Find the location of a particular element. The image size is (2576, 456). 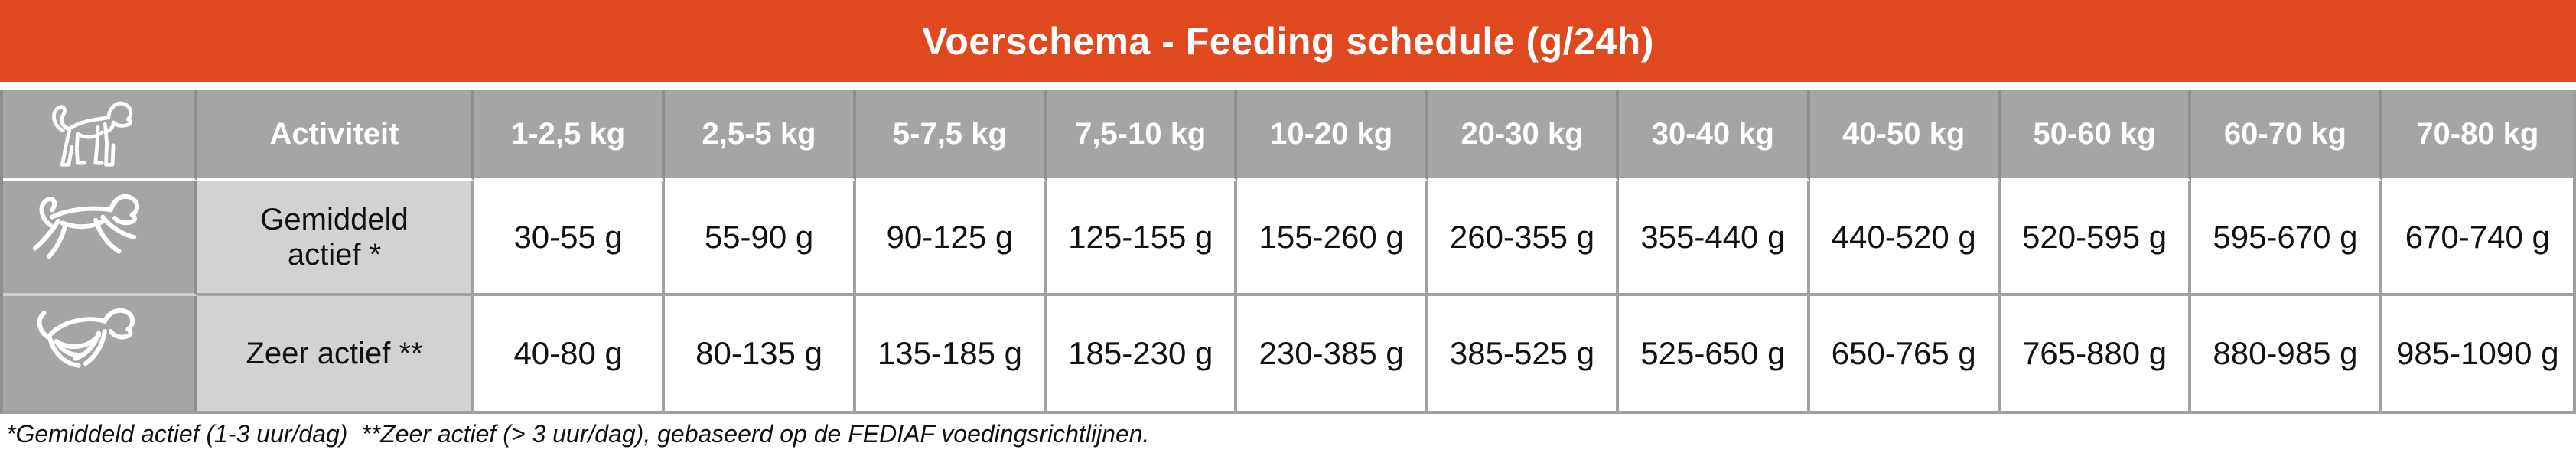

page-title: Voerschema - Feeding schedule (g/24h) is located at coordinates (1288, 41).